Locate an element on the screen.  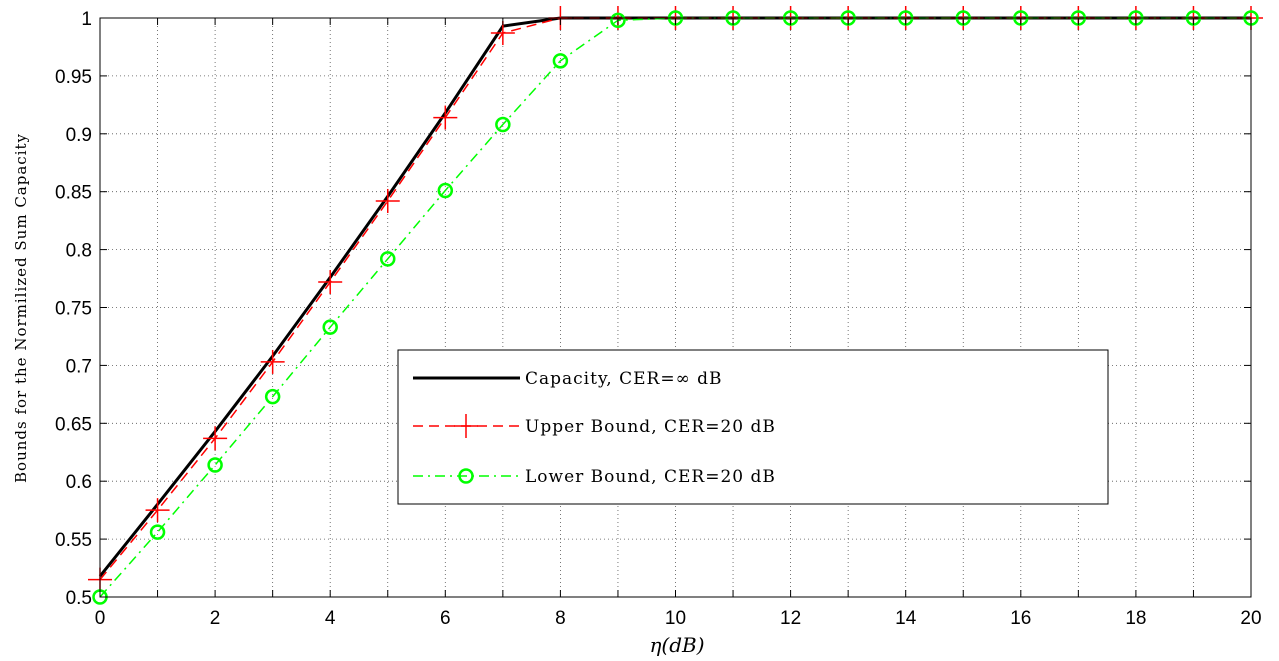
legend-label-1: Upper Bound, CER=20 dB is located at coordinates (650, 427).